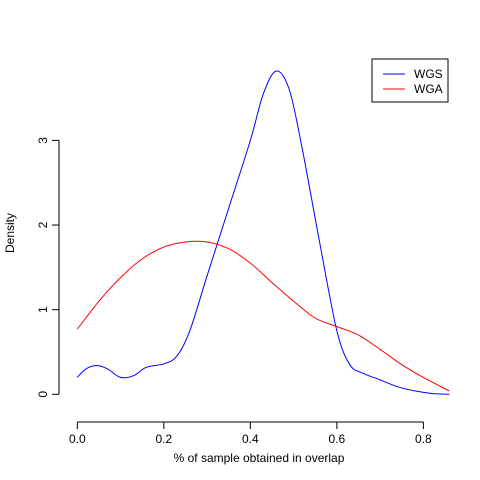 This screenshot has height=480, width=480. I want to click on x-tick-label: 0.6, so click(337, 439).